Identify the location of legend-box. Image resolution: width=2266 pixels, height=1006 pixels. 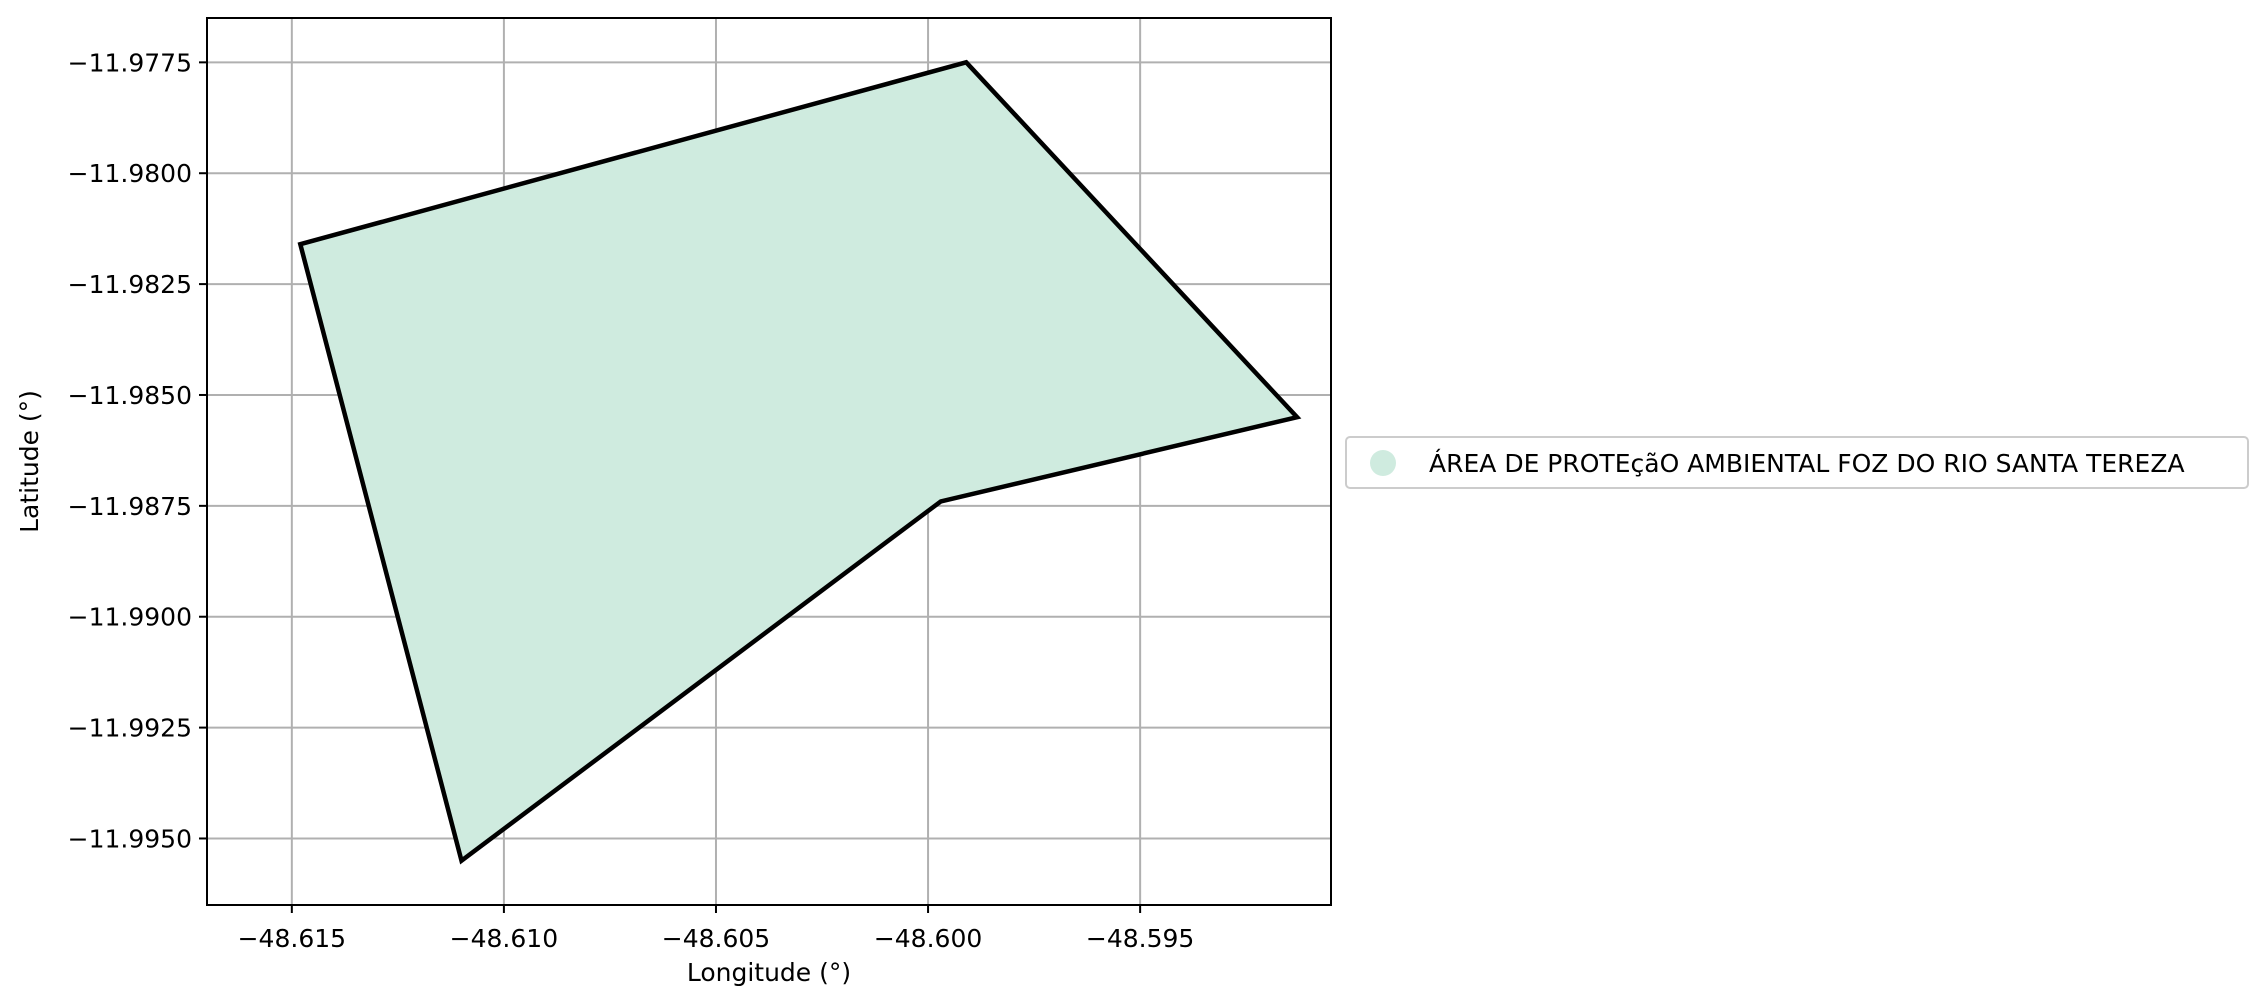
(1797, 462).